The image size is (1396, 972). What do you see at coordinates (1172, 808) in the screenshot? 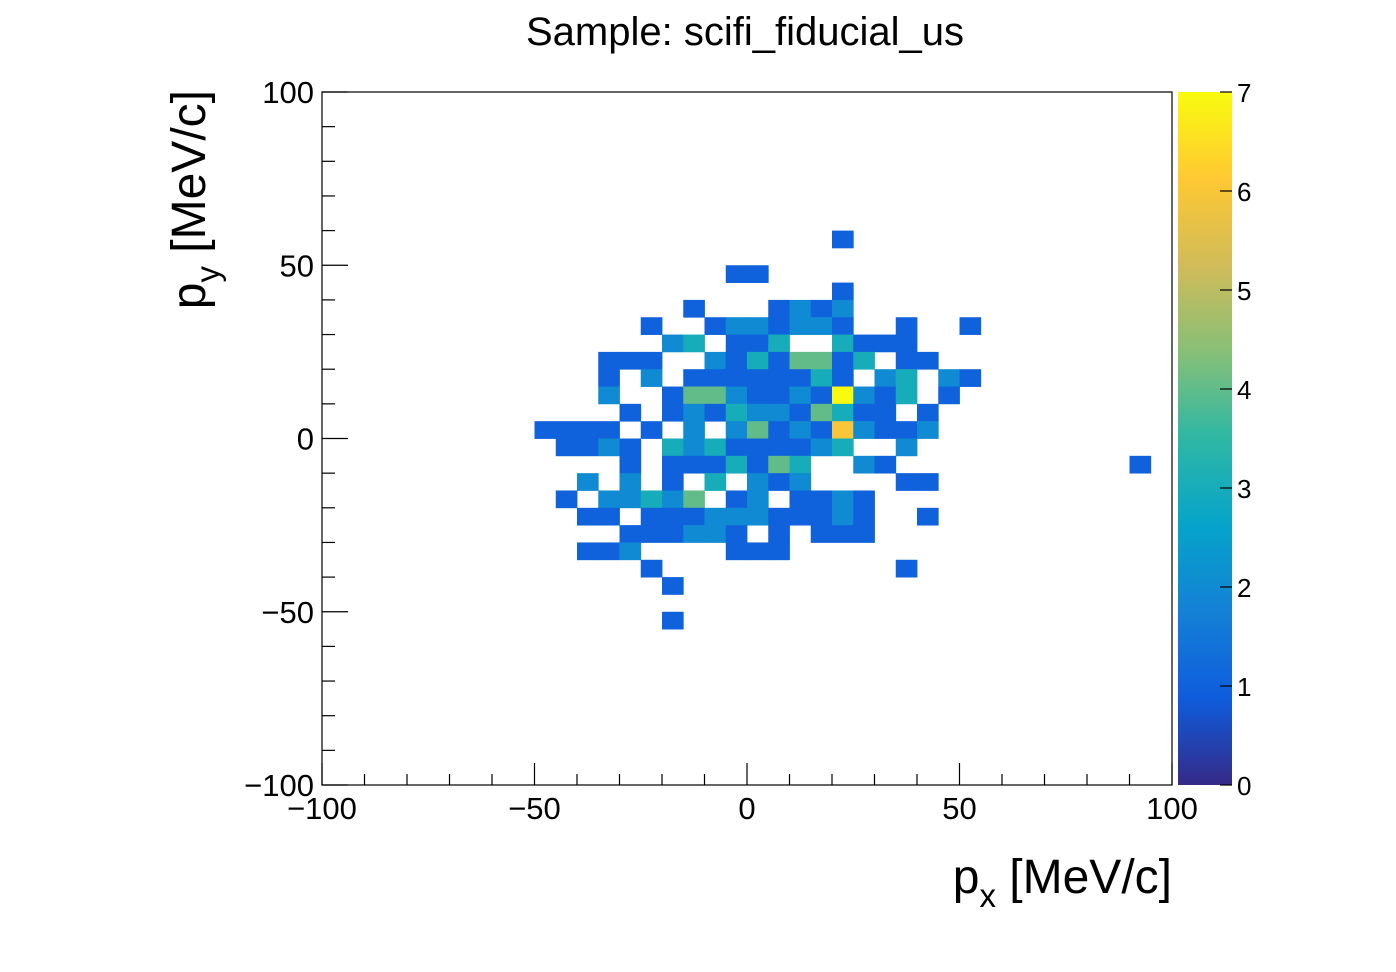
I see `x-axis-tick-label: 100` at bounding box center [1172, 808].